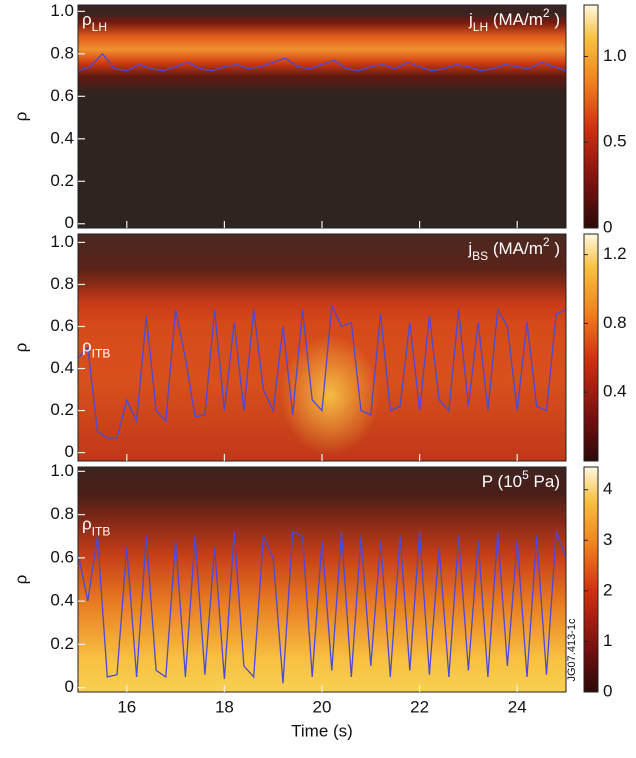 Image resolution: width=636 pixels, height=758 pixels. I want to click on text-part: Pa), so click(544, 481).